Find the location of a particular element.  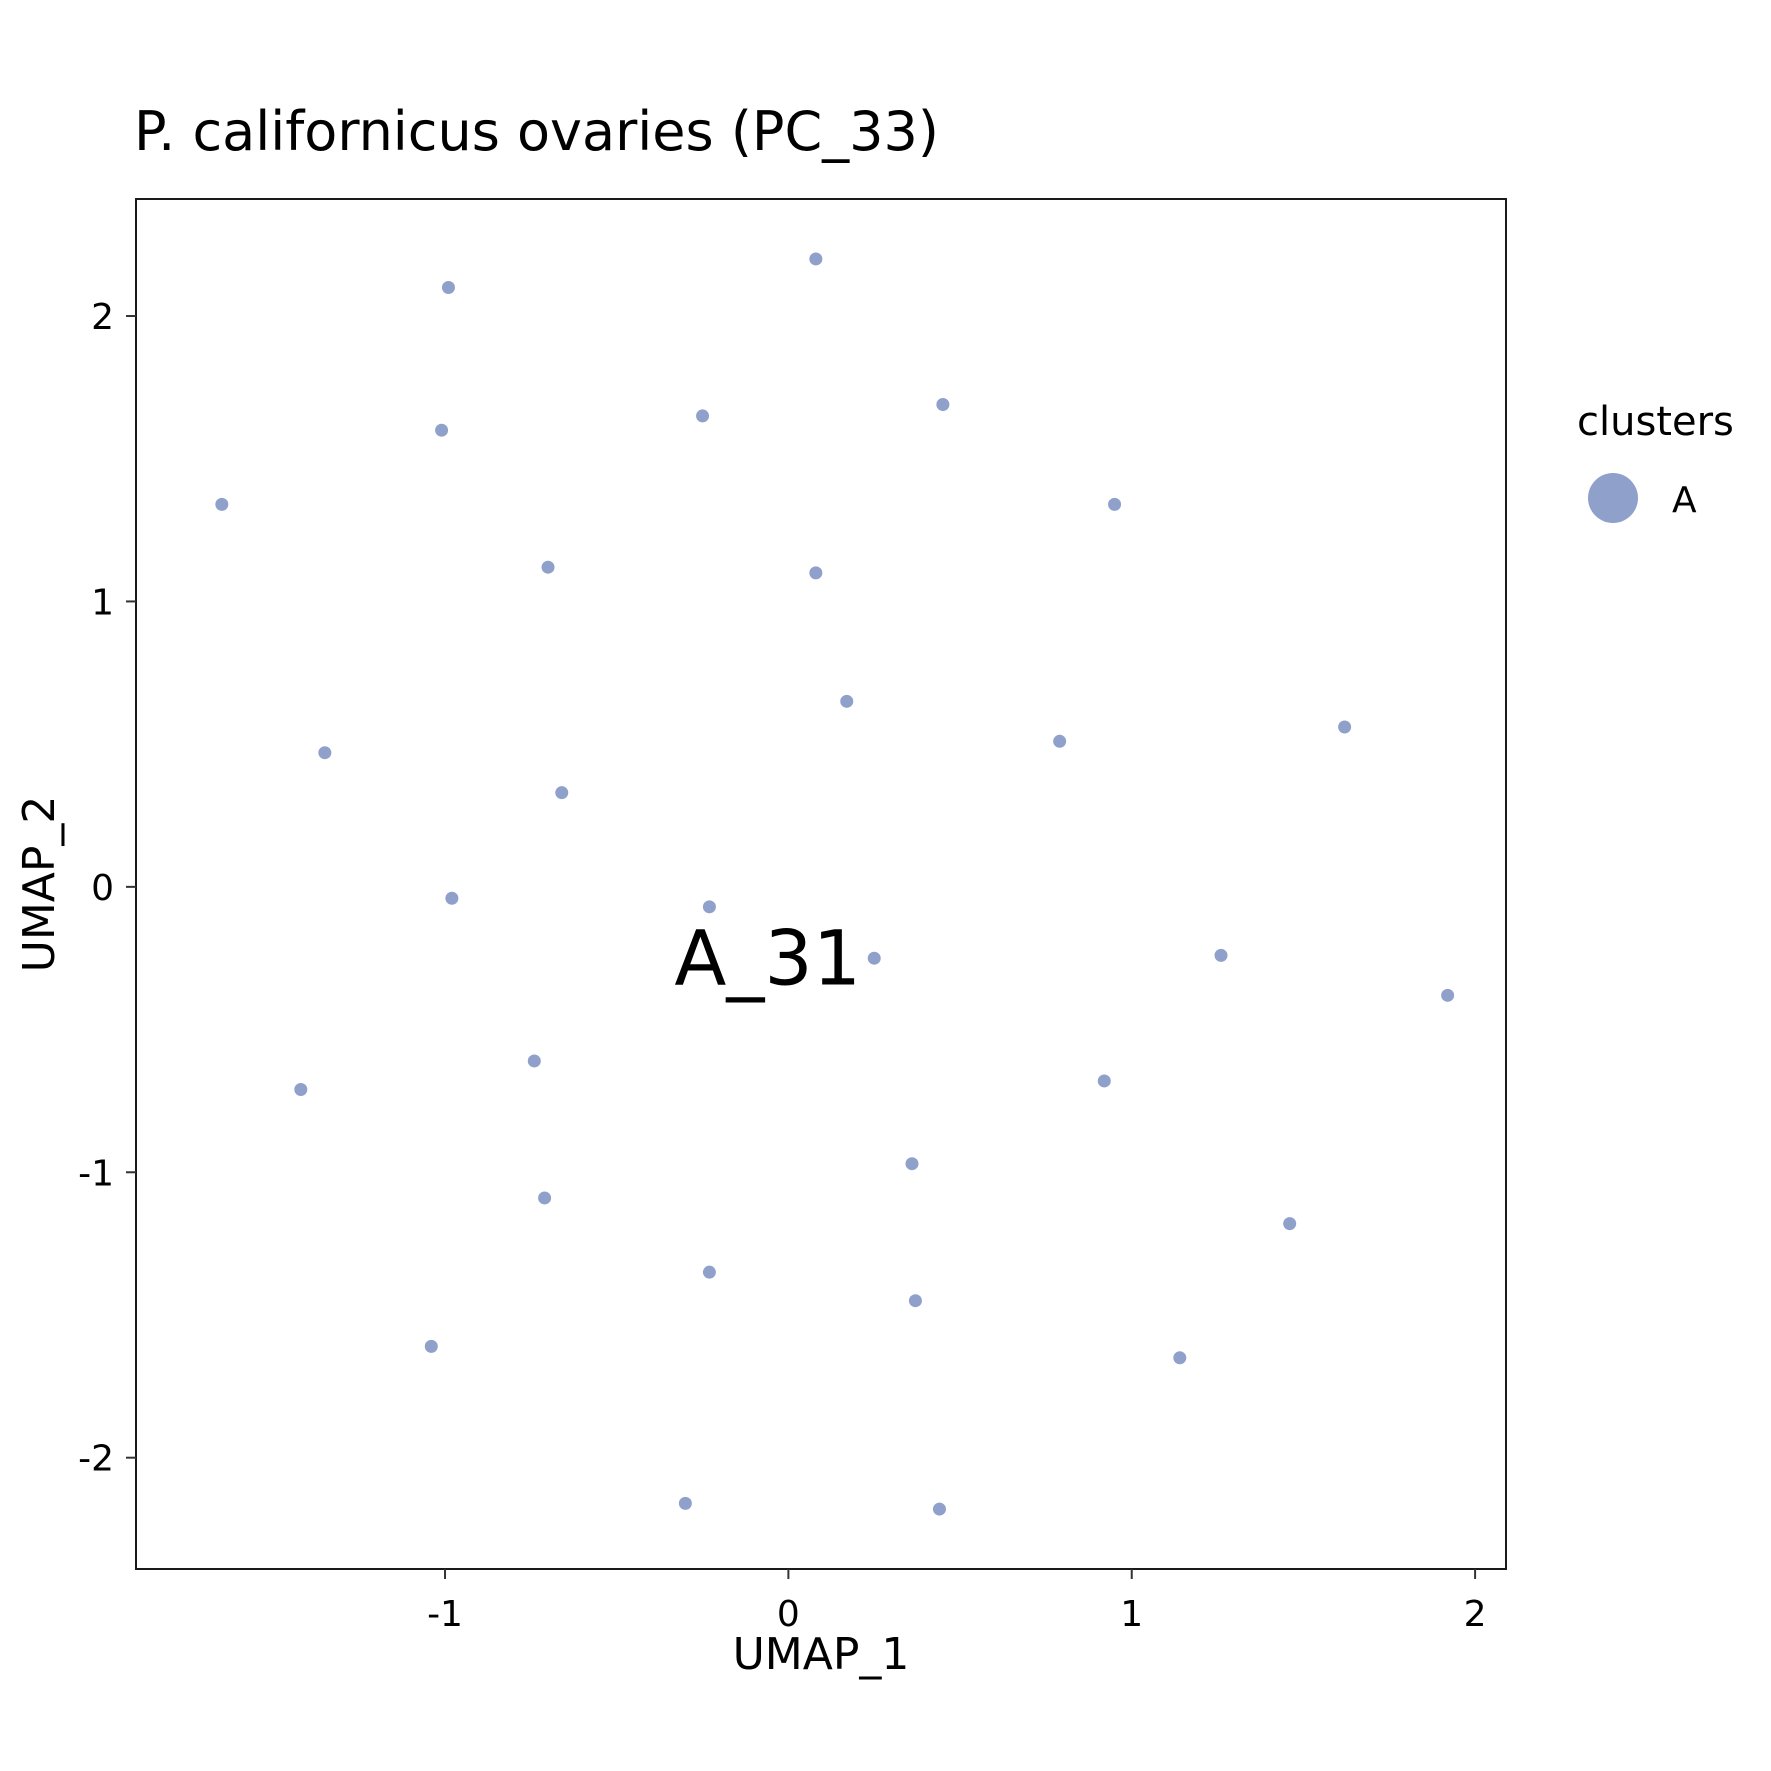

x-tick-label: -1 is located at coordinates (445, 1614).